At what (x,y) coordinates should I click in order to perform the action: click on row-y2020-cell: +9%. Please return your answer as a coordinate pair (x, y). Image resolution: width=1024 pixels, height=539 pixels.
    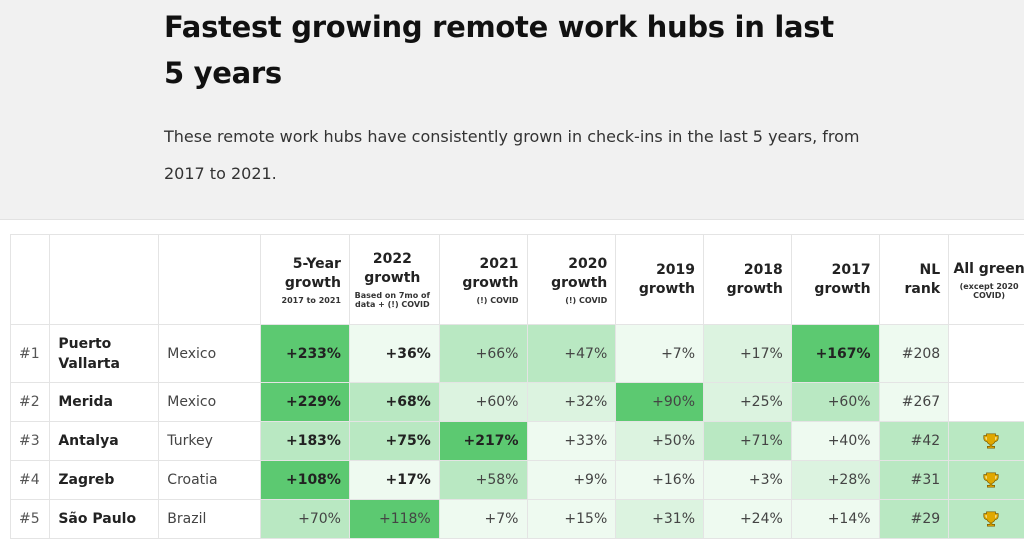
    Looking at the image, I should click on (571, 480).